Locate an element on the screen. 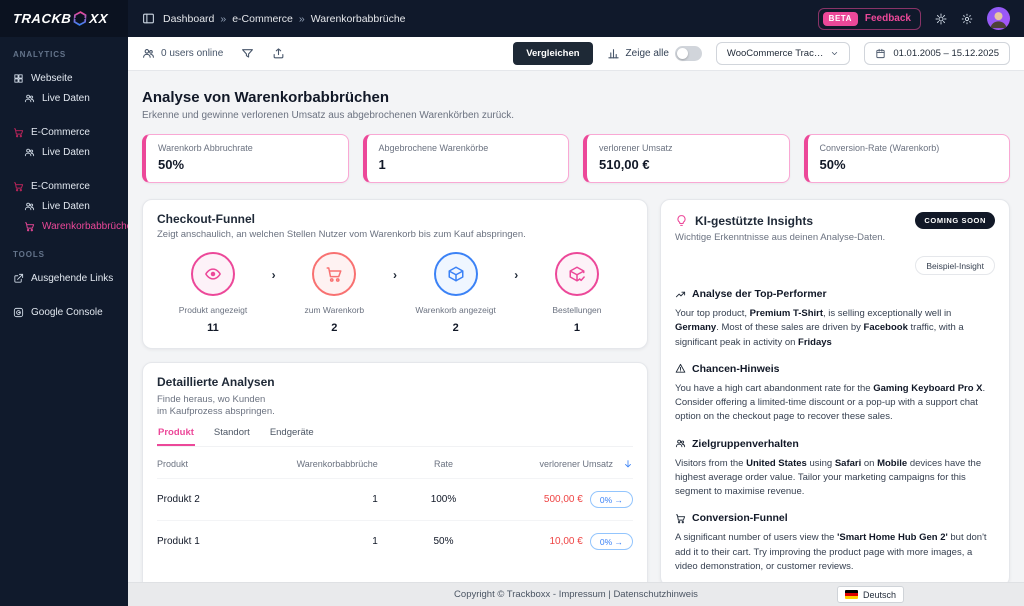 This screenshot has width=1024, height=606. eye-icon is located at coordinates (213, 274).